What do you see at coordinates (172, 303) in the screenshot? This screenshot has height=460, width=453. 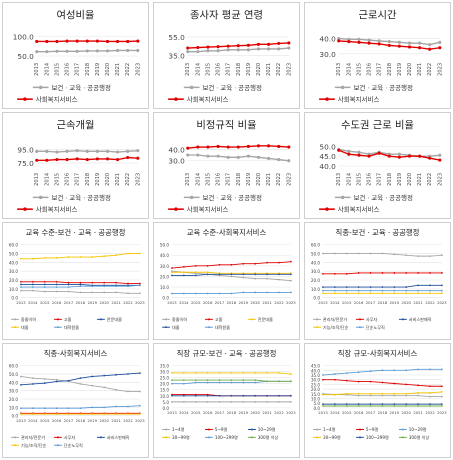 I see `x-tick-label: 2013` at bounding box center [172, 303].